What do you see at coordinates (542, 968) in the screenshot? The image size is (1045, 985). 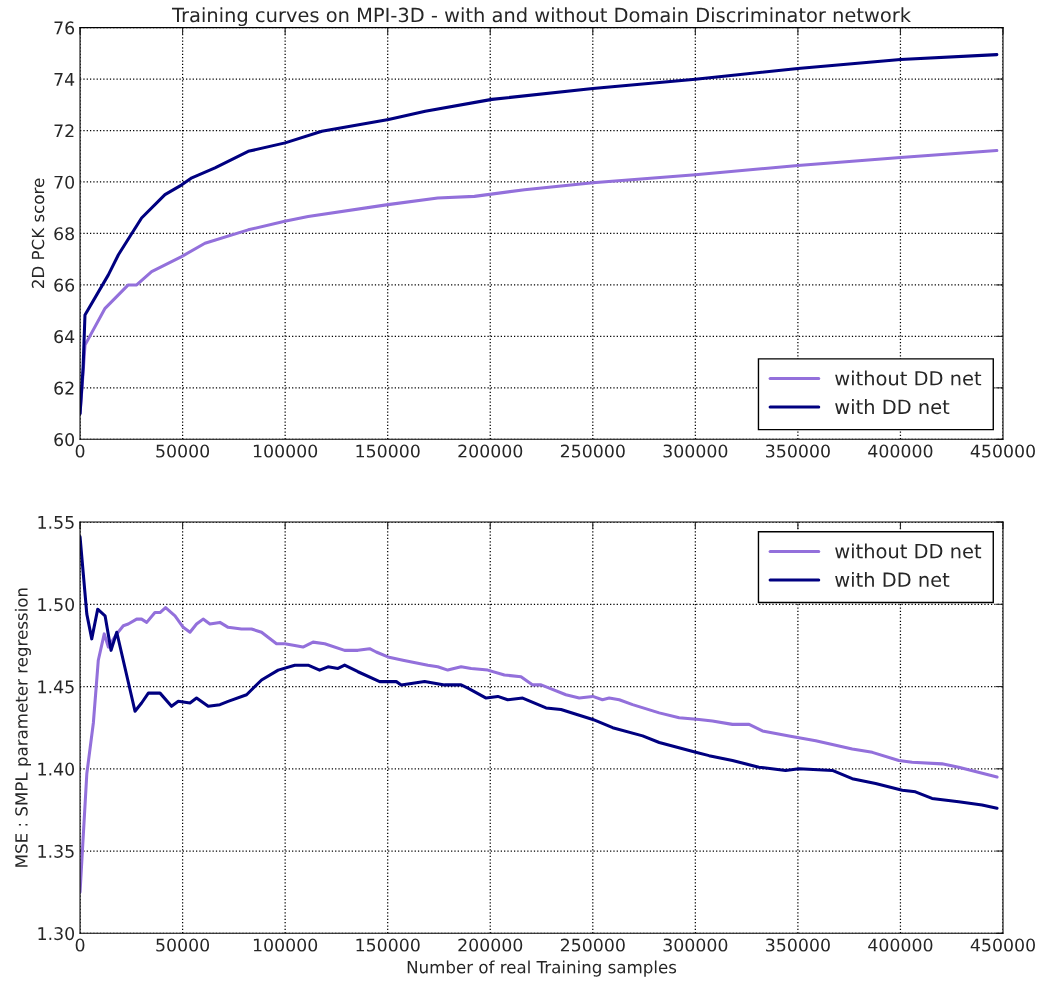 I see `x-axis-title: Number of real Training samples` at bounding box center [542, 968].